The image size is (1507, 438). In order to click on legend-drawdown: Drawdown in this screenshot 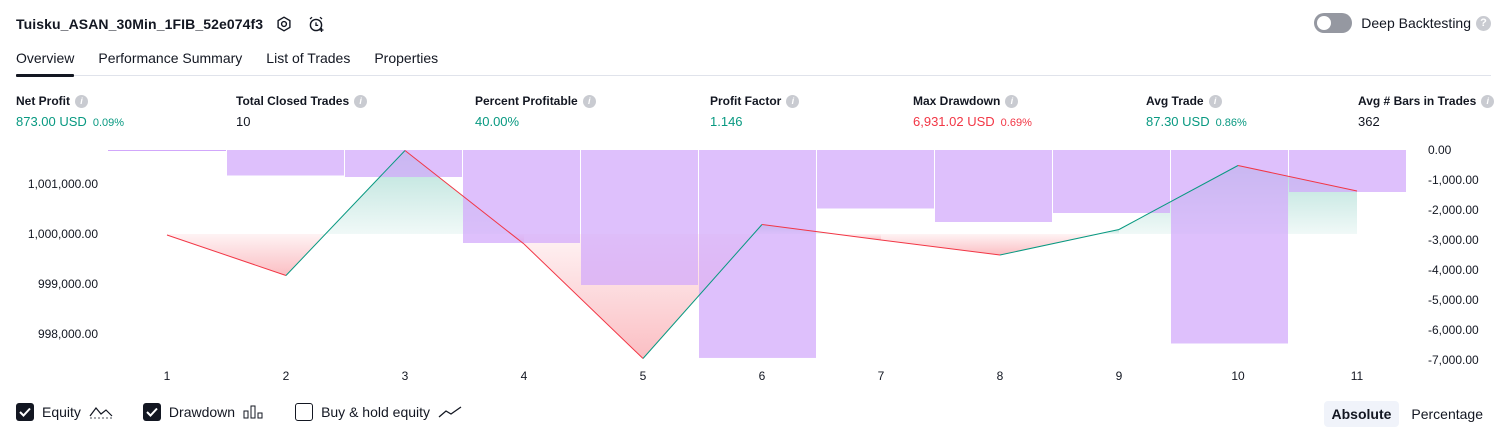, I will do `click(204, 412)`.